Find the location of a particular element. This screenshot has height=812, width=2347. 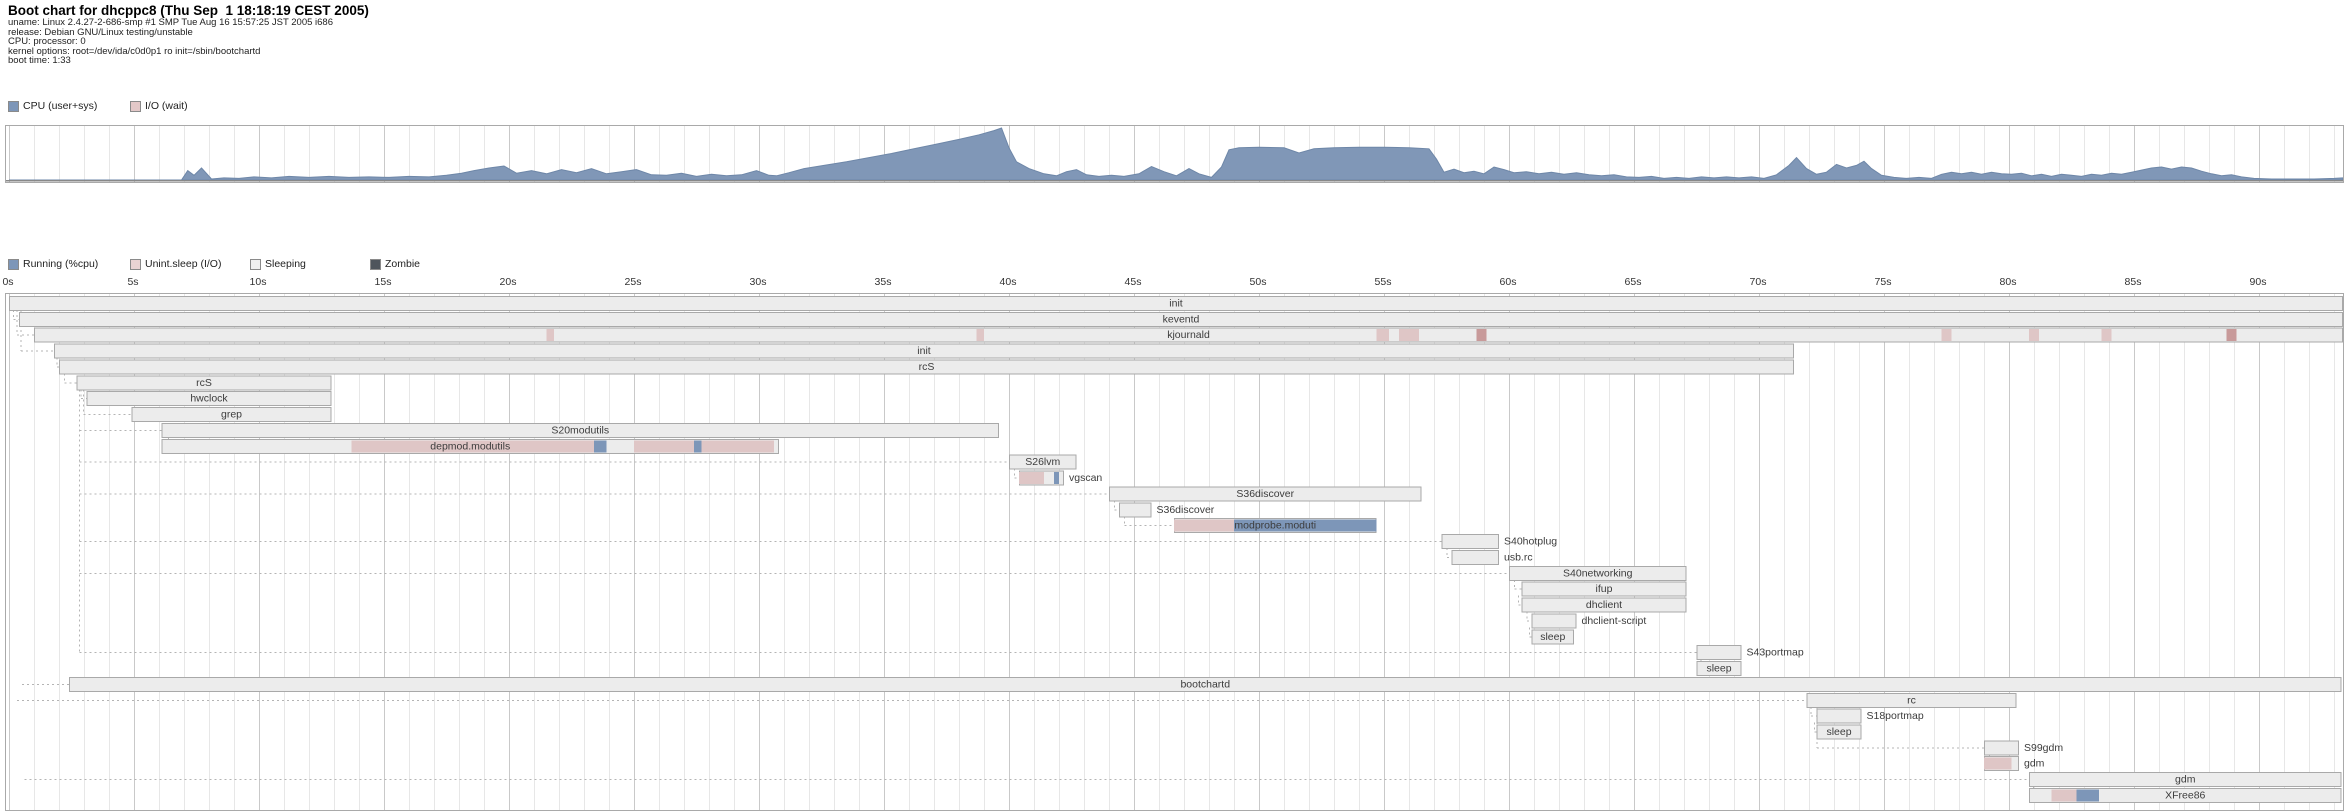

process-row-bootchartd: bootchartd is located at coordinates (1205, 684).